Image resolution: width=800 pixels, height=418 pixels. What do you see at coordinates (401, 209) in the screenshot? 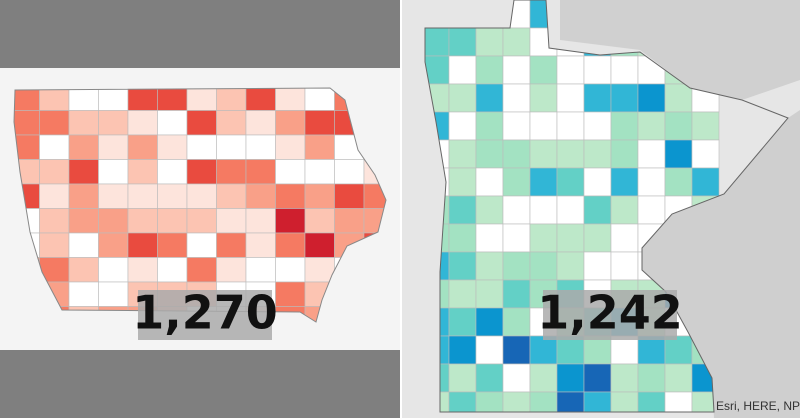
I see `divider` at bounding box center [401, 209].